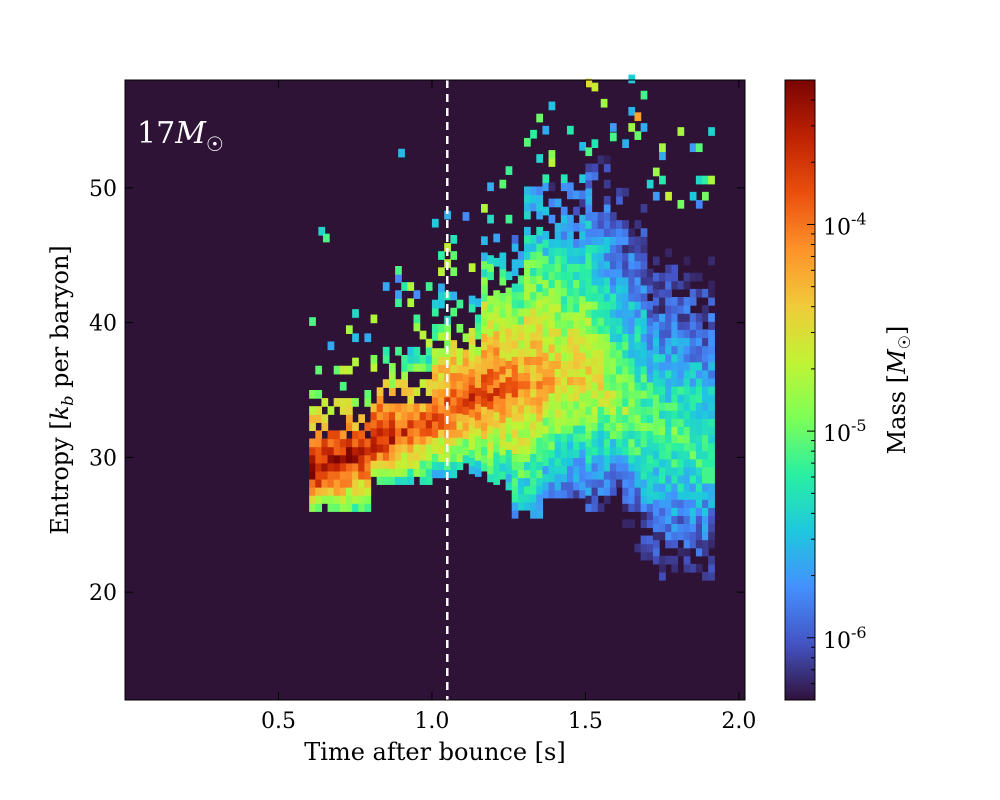 The height and width of the screenshot is (800, 1000). I want to click on mass-annotation-number: 17, so click(156, 133).